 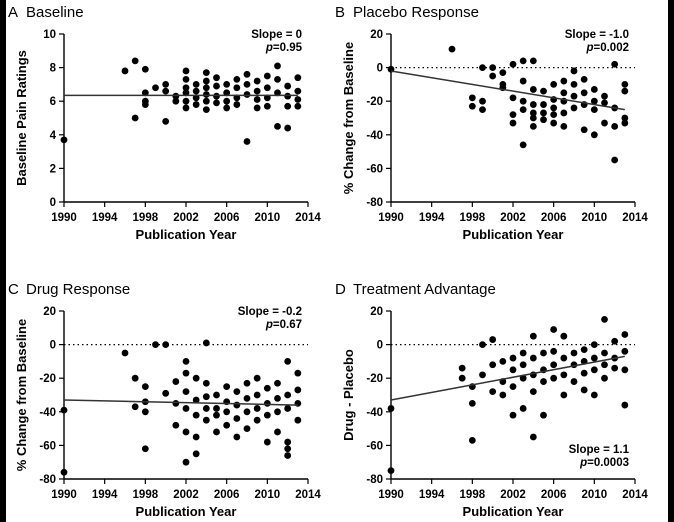 What do you see at coordinates (597, 35) in the screenshot?
I see `slope-annotation: Slope = -1.0` at bounding box center [597, 35].